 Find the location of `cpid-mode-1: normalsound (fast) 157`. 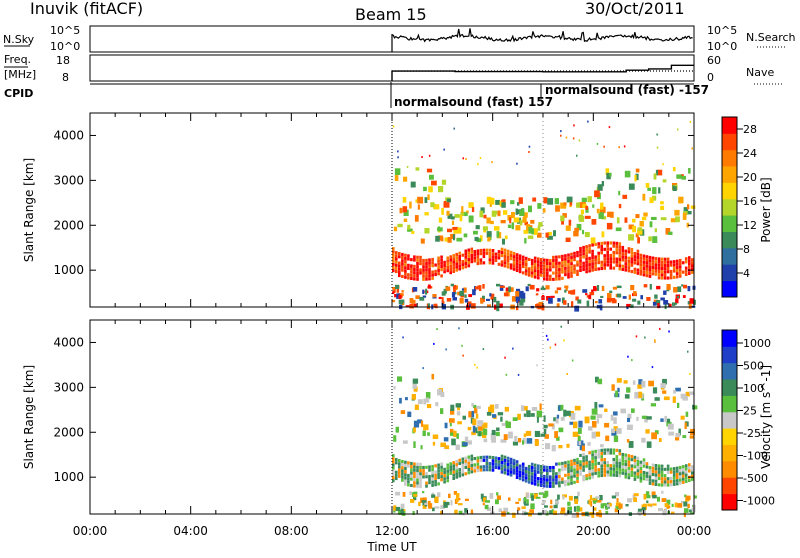

cpid-mode-1: normalsound (fast) 157 is located at coordinates (473, 102).